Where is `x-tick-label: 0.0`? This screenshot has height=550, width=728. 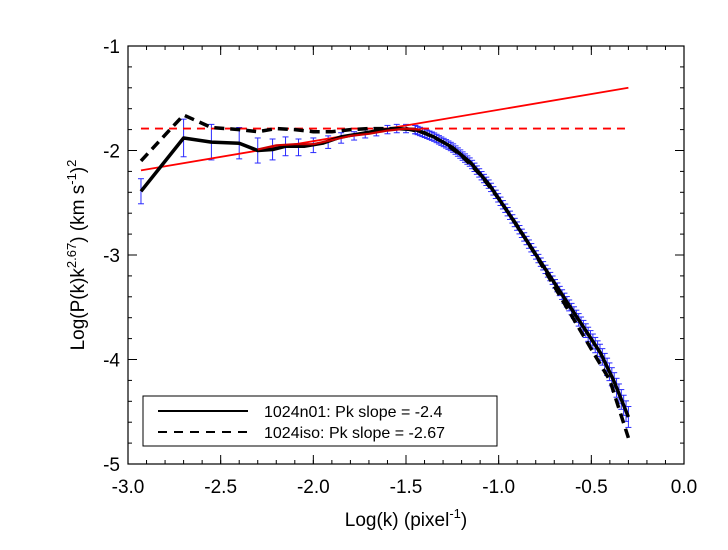 x-tick-label: 0.0 is located at coordinates (684, 487).